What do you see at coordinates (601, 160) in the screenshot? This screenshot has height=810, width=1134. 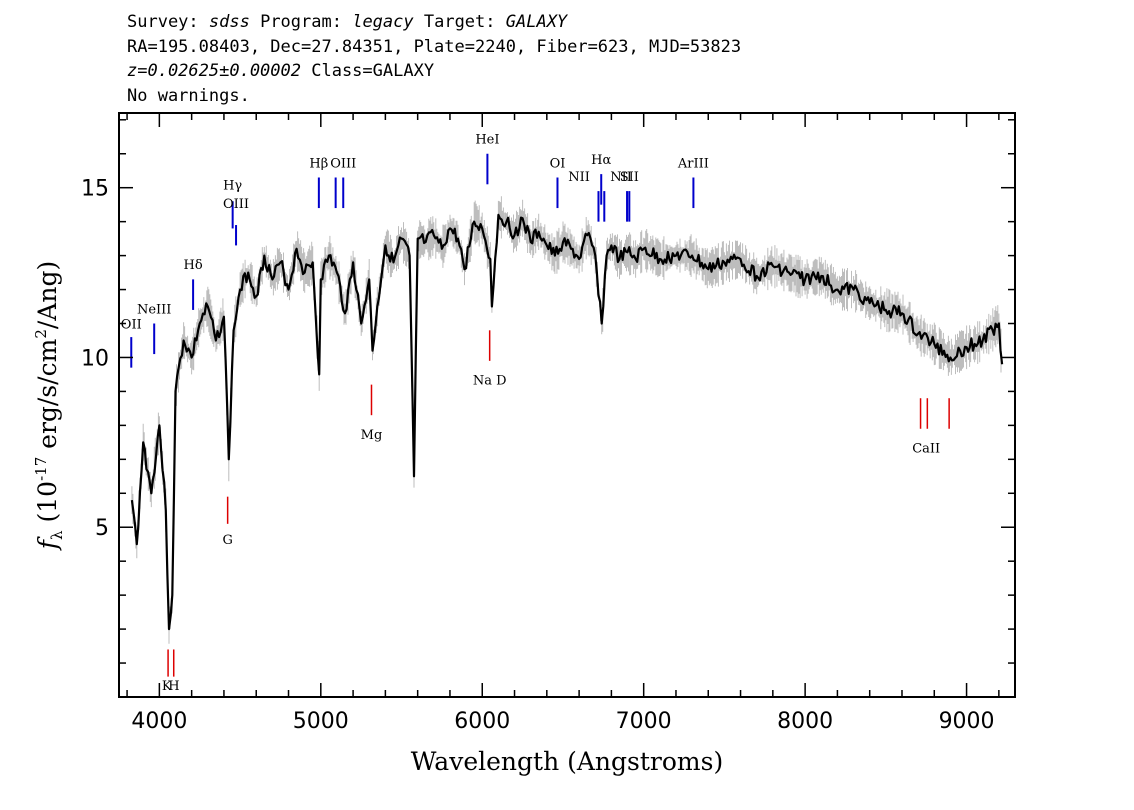 I see `spectral-line-label: Hα` at bounding box center [601, 160].